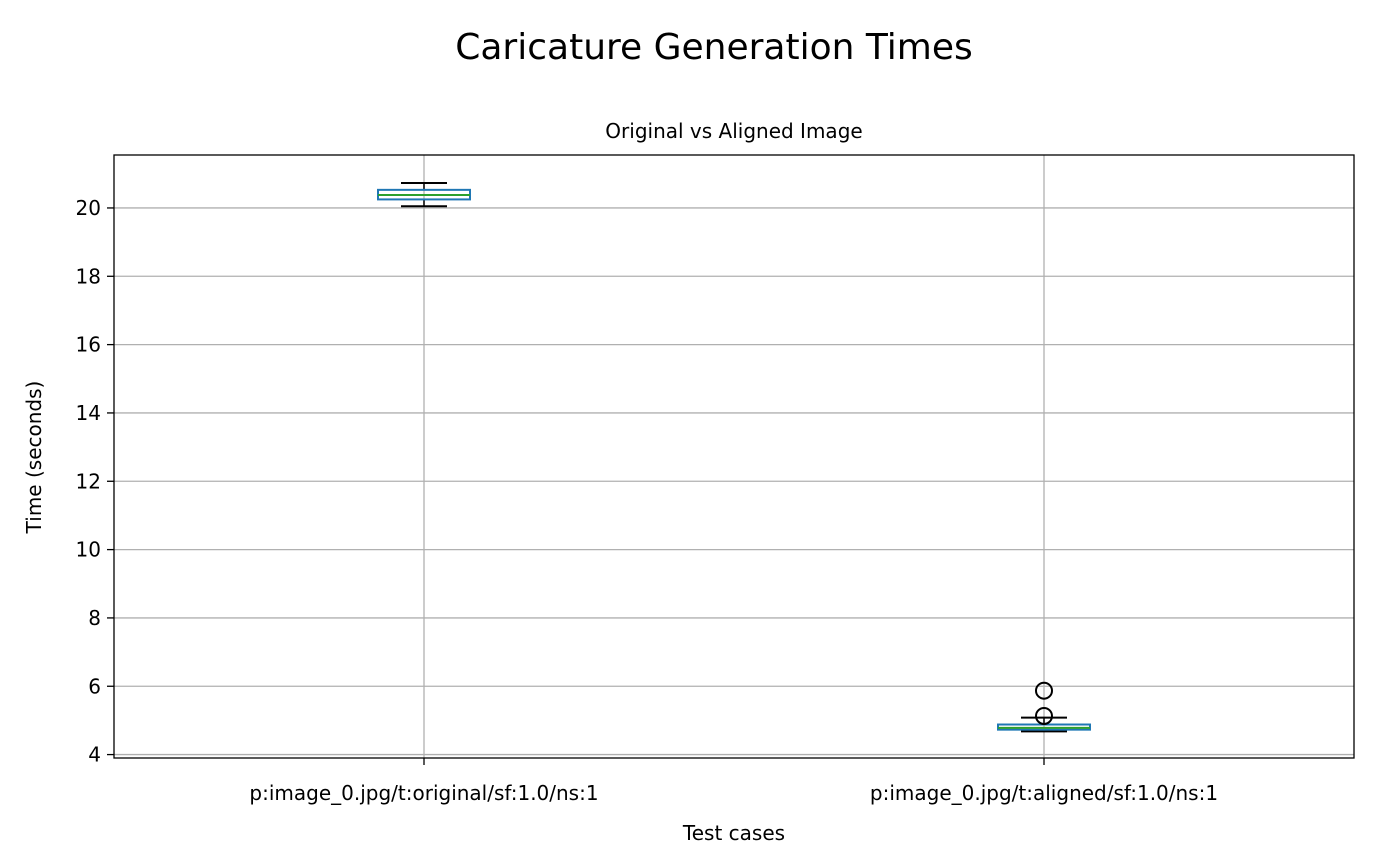 This screenshot has height=867, width=1373. I want to click on chart-title: Original vs Aligned Image, so click(733, 131).